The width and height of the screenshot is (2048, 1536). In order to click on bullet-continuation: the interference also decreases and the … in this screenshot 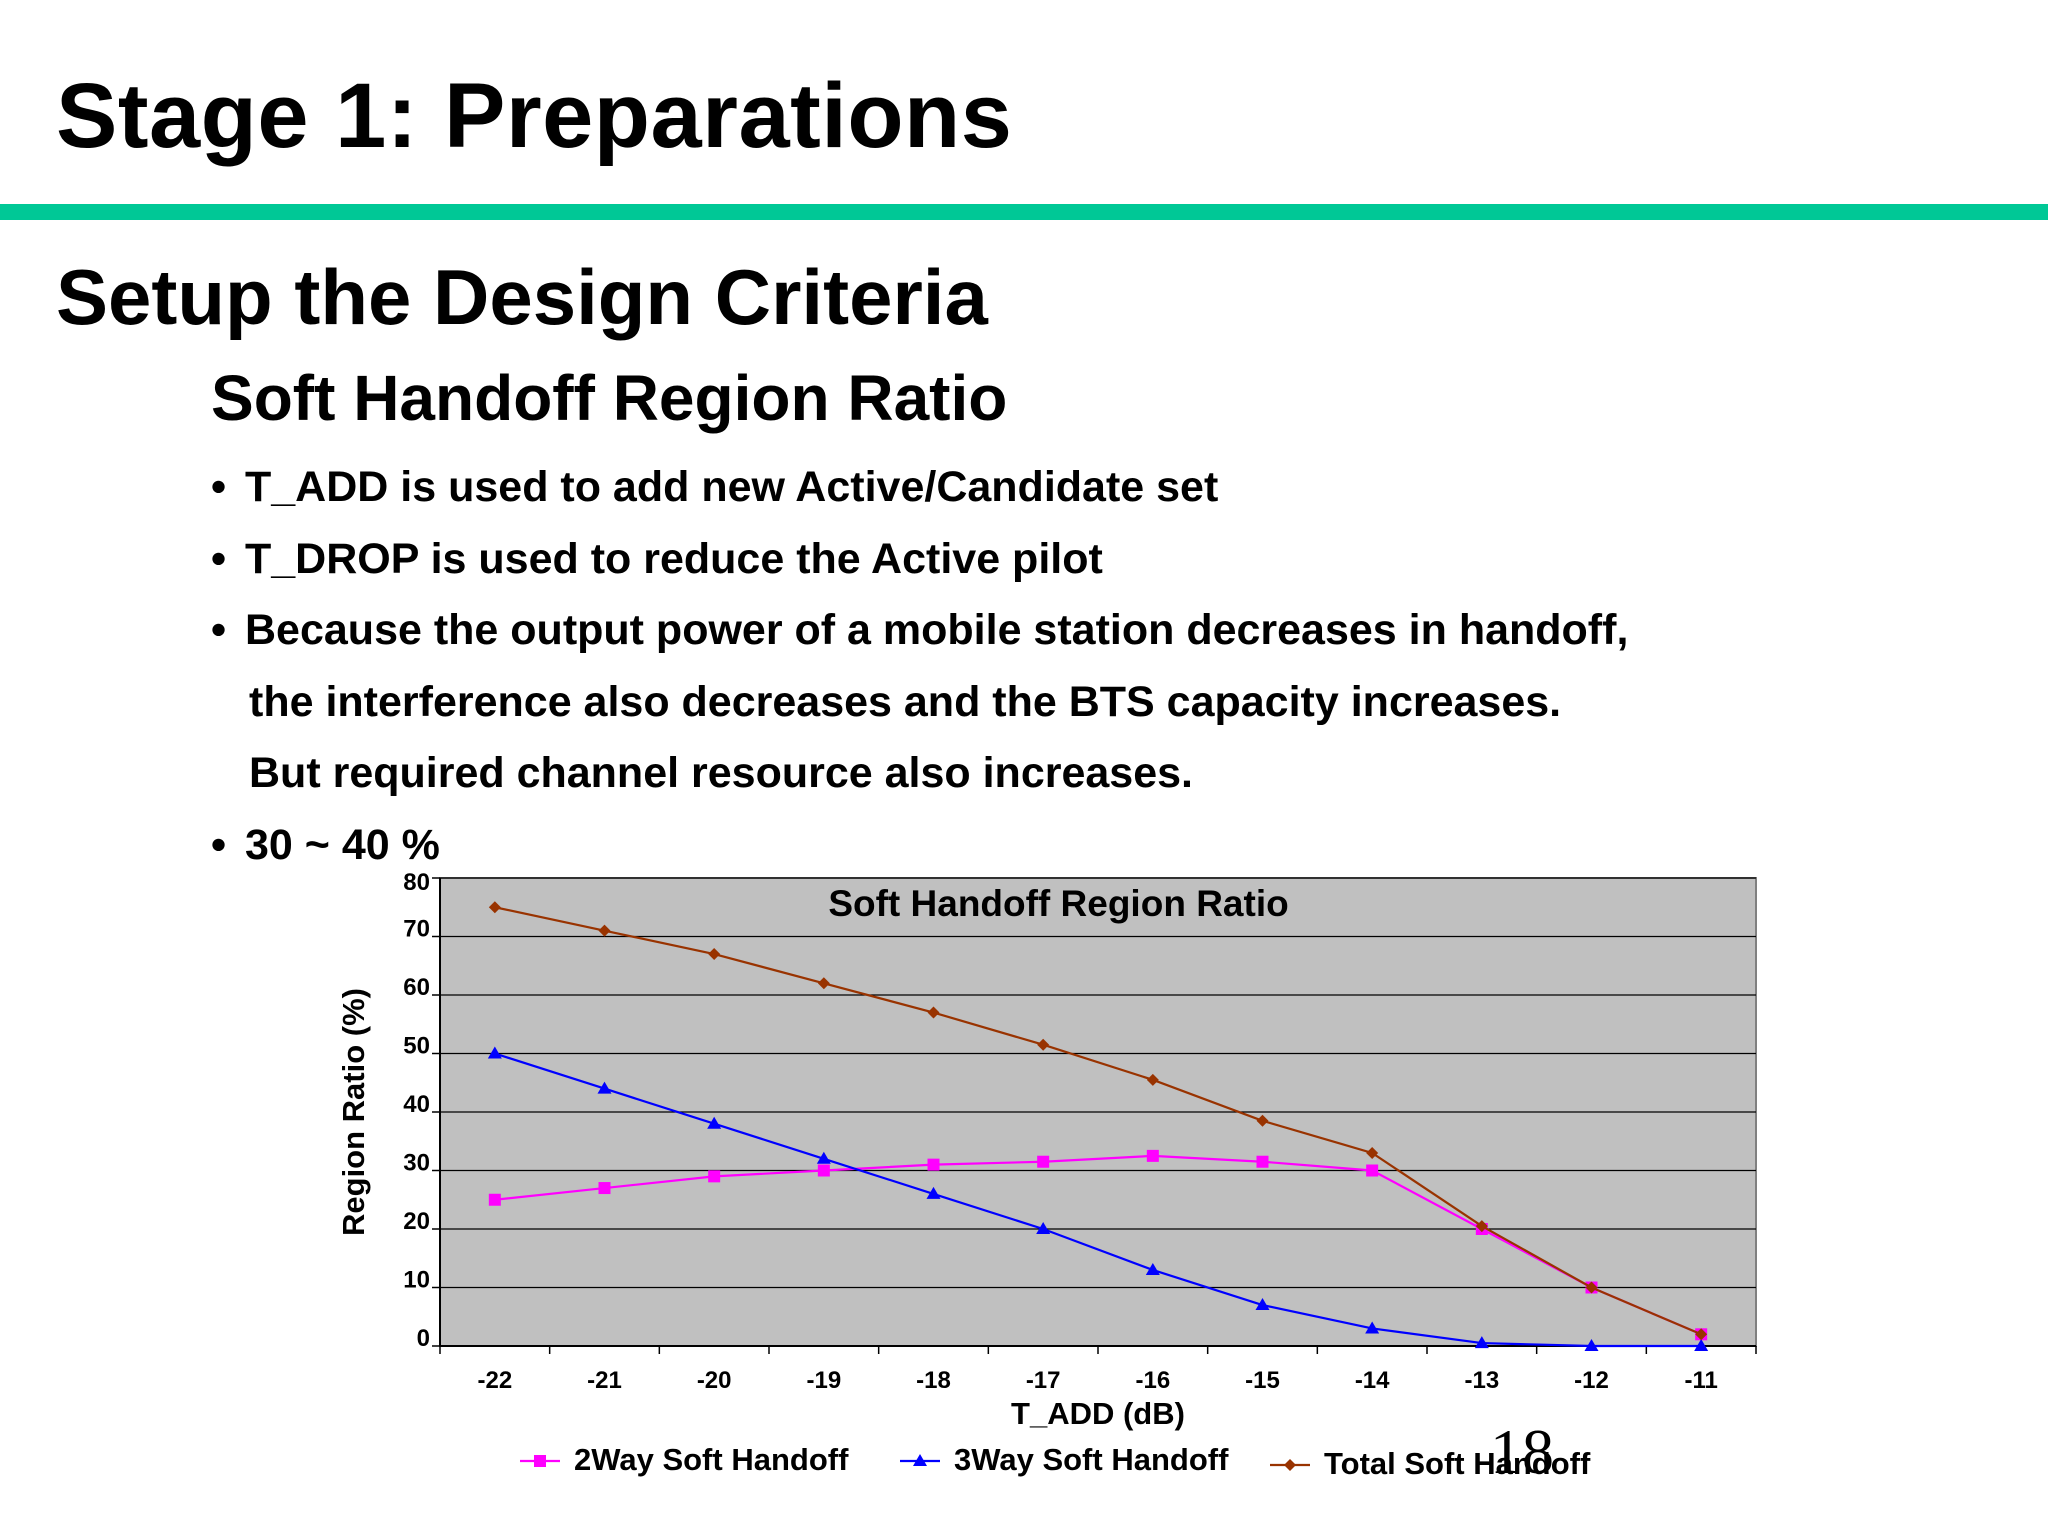, I will do `click(936, 703)`.